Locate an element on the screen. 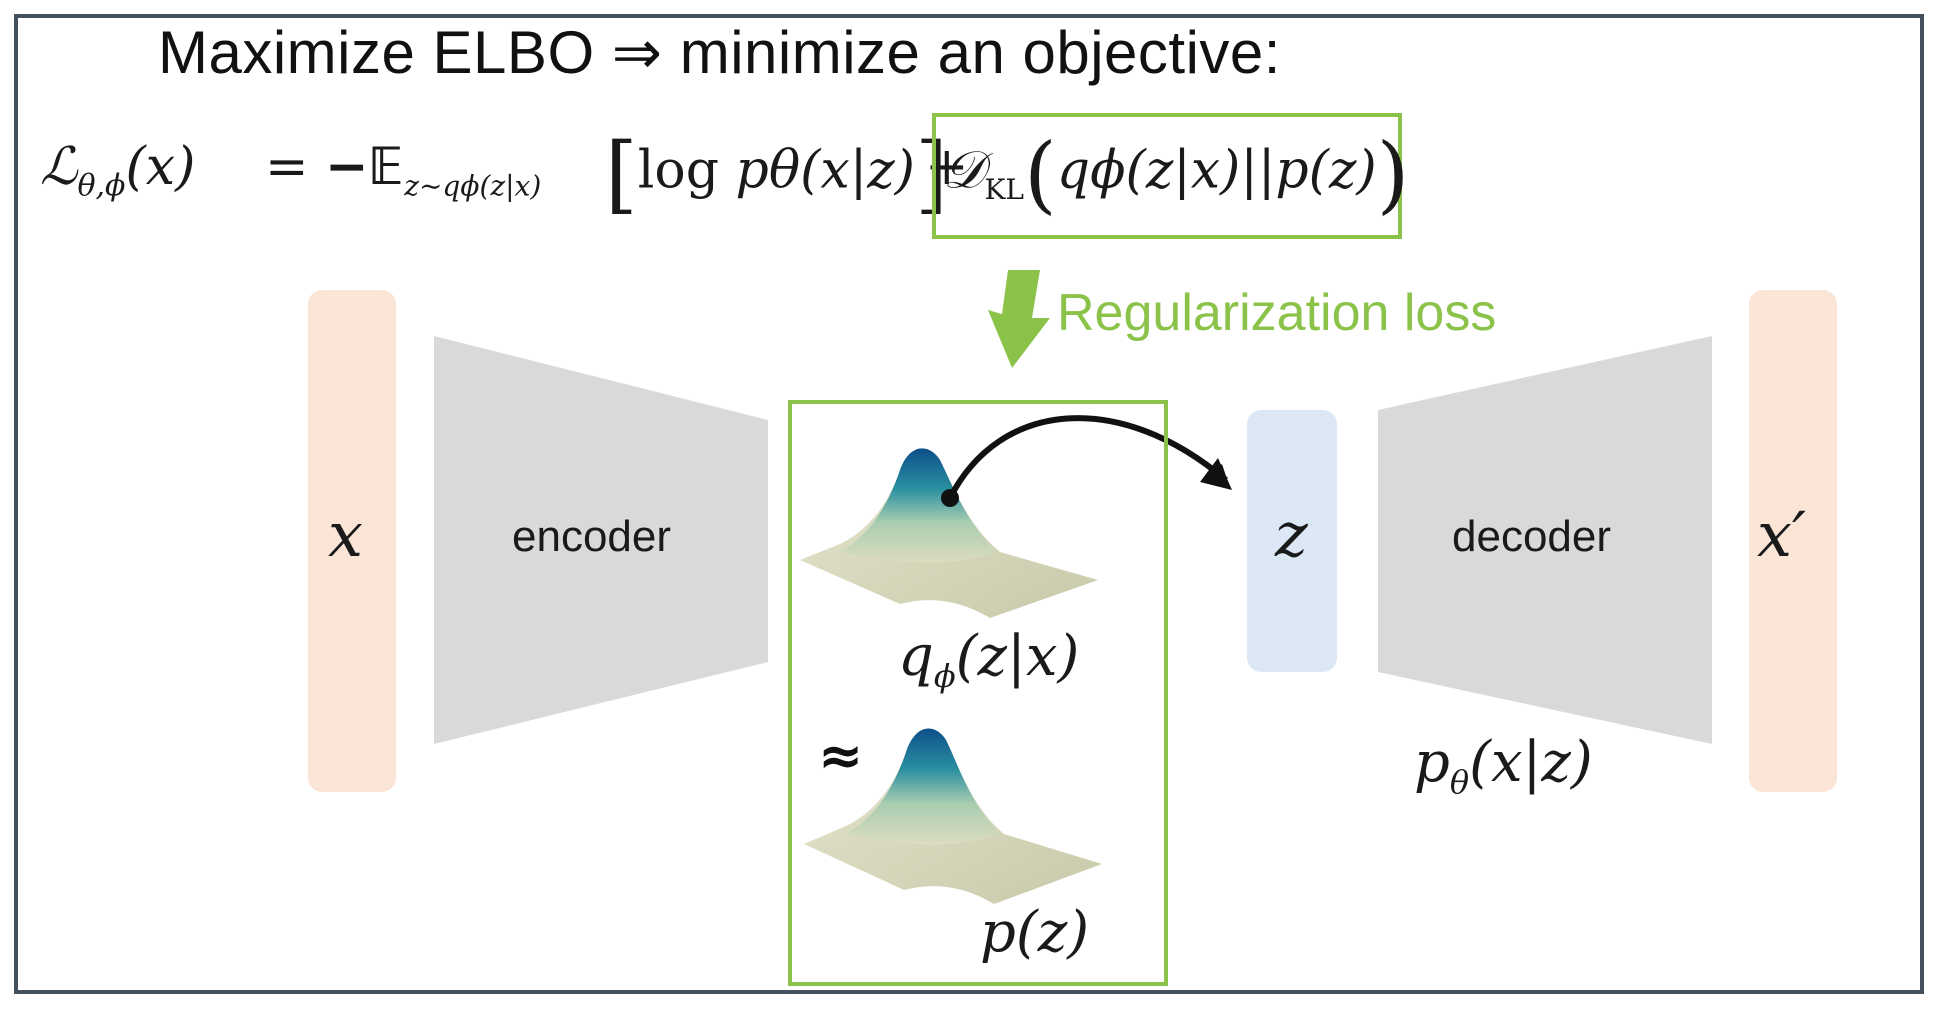 The image size is (1940, 1016). slide-title: Maximize ELBO ⇒ minimize an objective: is located at coordinates (719, 52).